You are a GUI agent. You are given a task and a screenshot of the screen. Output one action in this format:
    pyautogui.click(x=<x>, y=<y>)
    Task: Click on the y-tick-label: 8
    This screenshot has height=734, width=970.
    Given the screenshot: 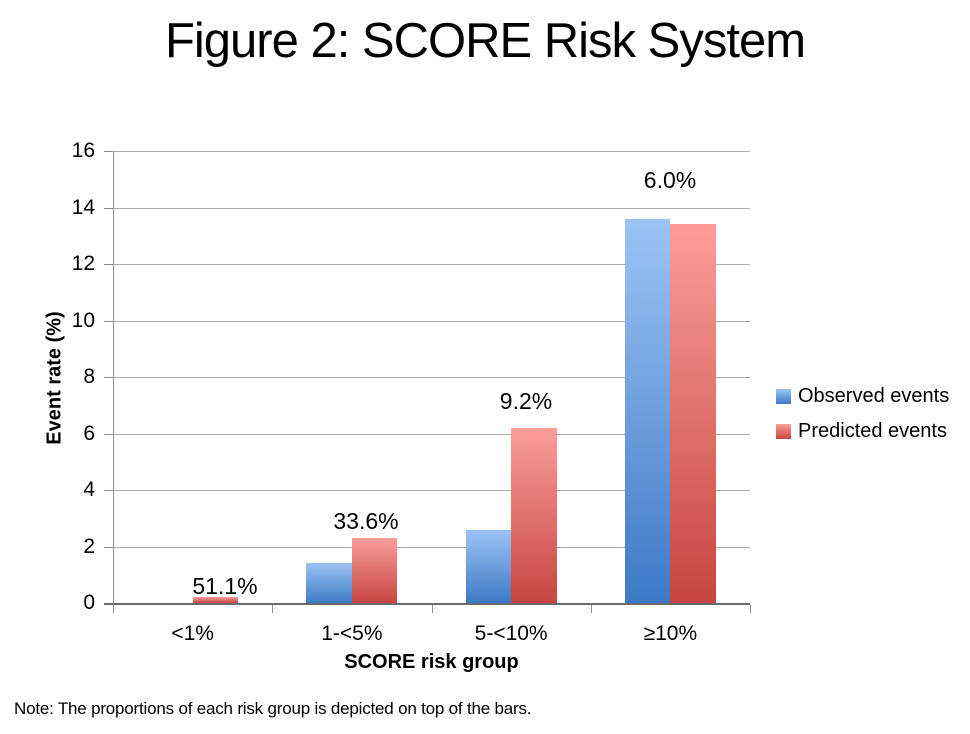 What is the action you would take?
    pyautogui.click(x=89, y=376)
    